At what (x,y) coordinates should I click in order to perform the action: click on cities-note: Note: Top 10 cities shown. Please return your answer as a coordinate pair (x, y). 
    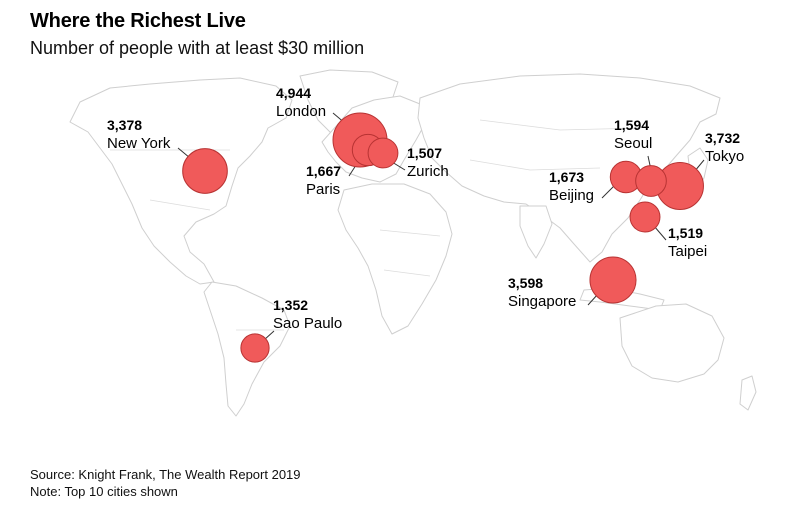
    Looking at the image, I should click on (104, 491).